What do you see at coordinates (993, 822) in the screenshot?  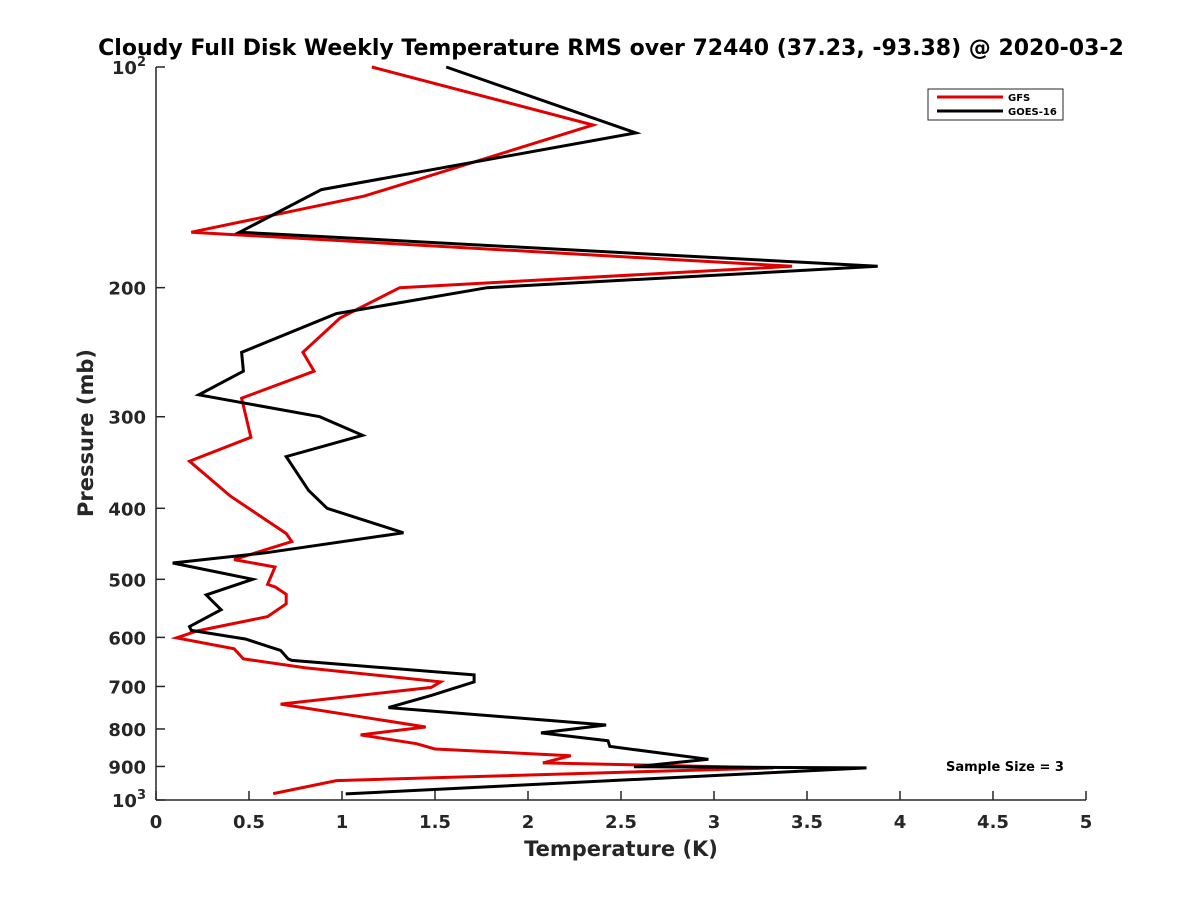 I see `x-tick-label: 4.5` at bounding box center [993, 822].